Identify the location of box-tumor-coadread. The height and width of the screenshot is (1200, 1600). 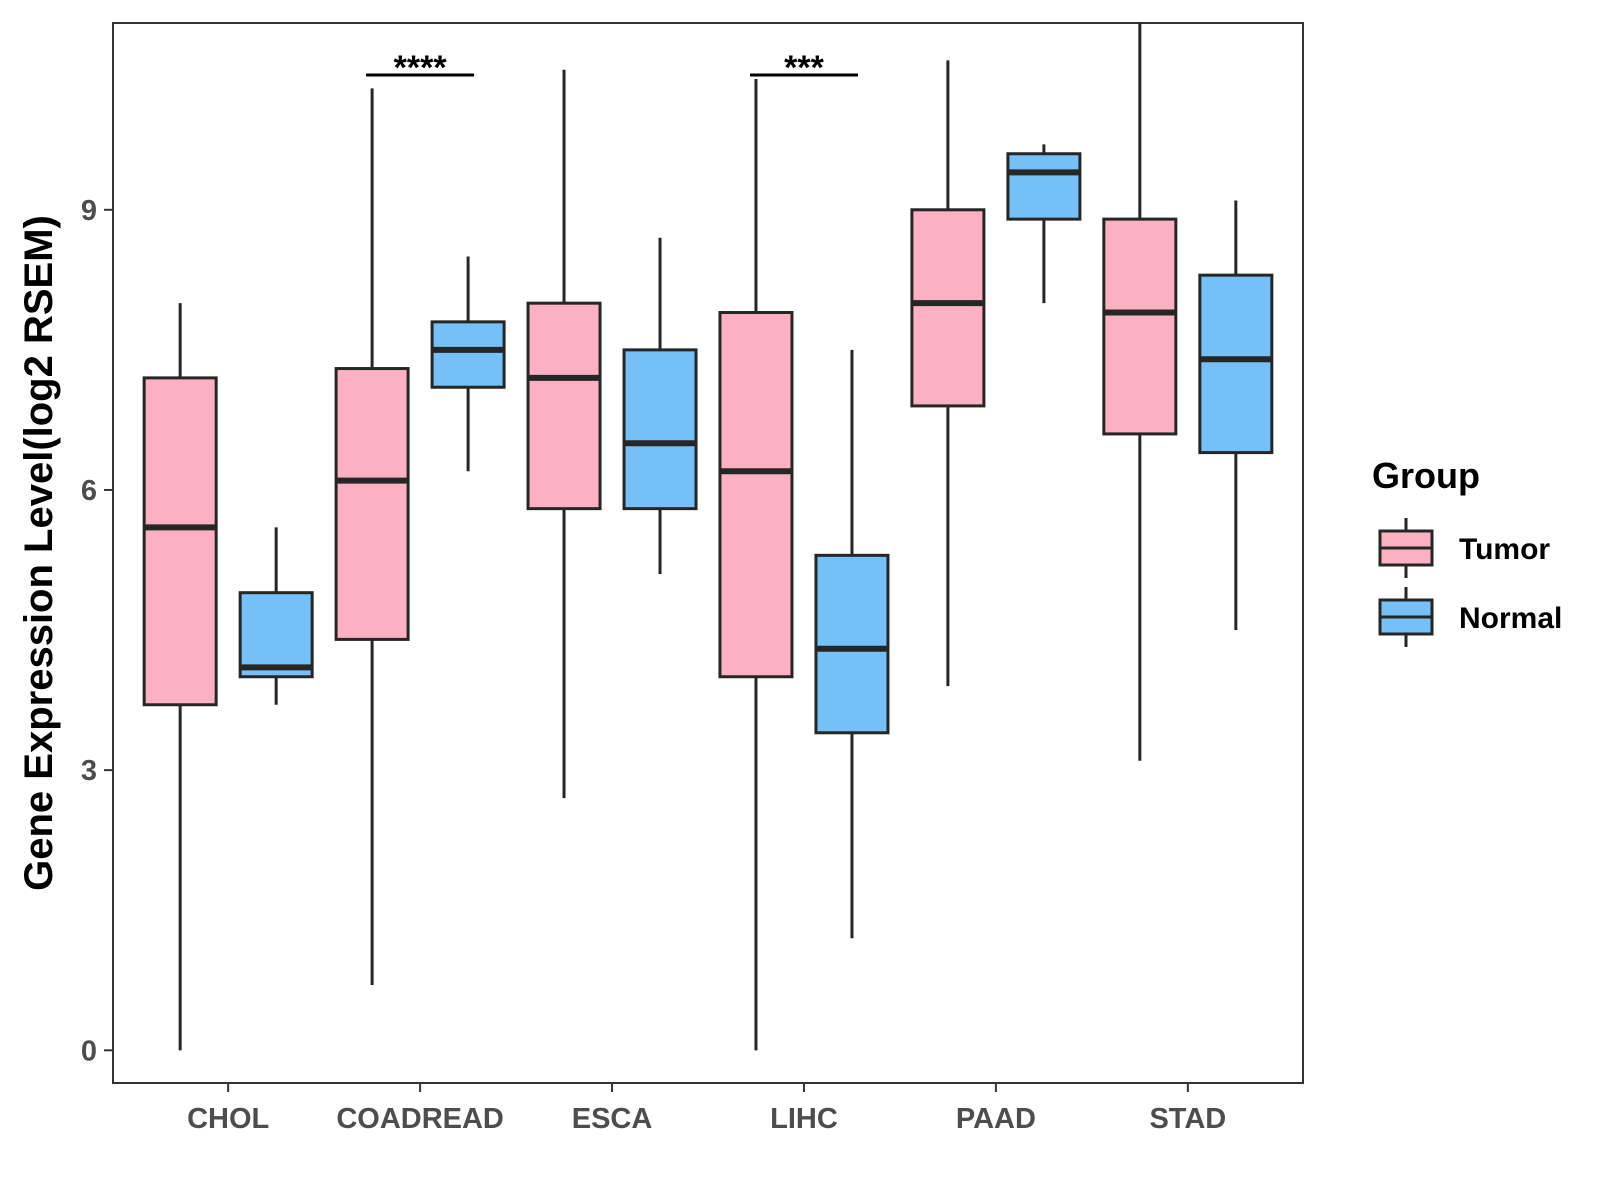
(372, 536).